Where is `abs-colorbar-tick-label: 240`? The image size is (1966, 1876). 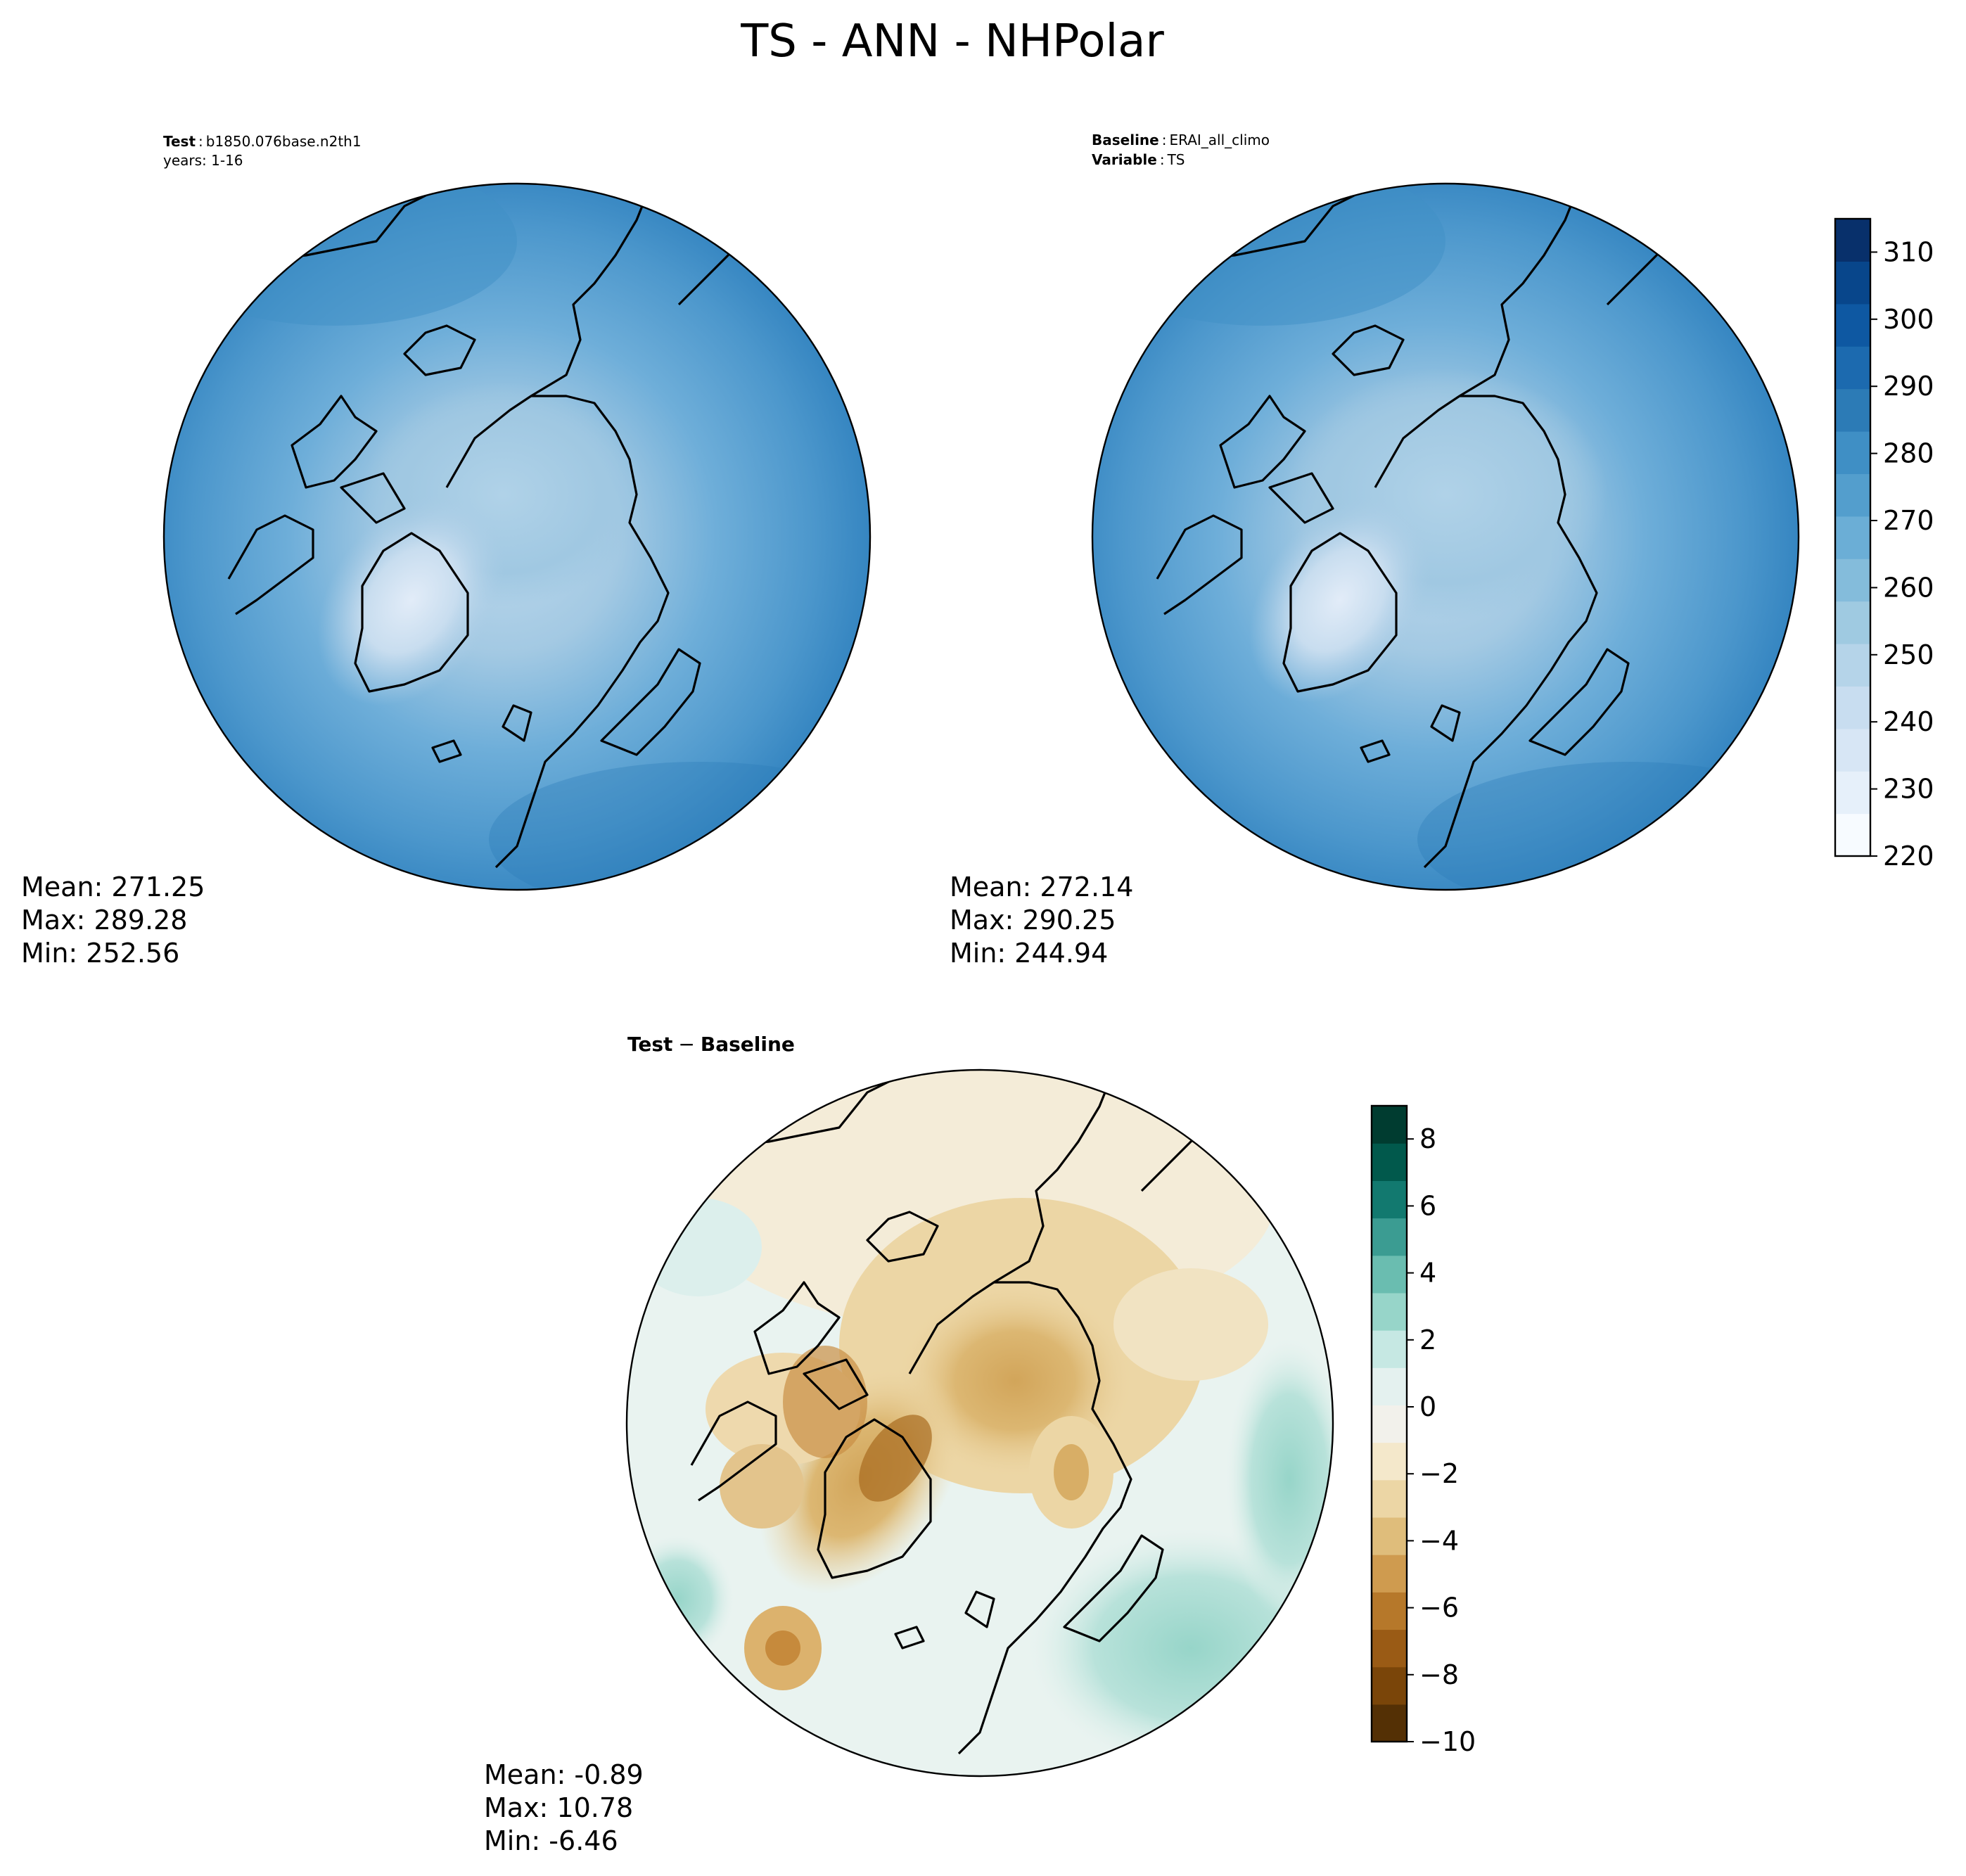
abs-colorbar-tick-label: 240 is located at coordinates (1908, 721).